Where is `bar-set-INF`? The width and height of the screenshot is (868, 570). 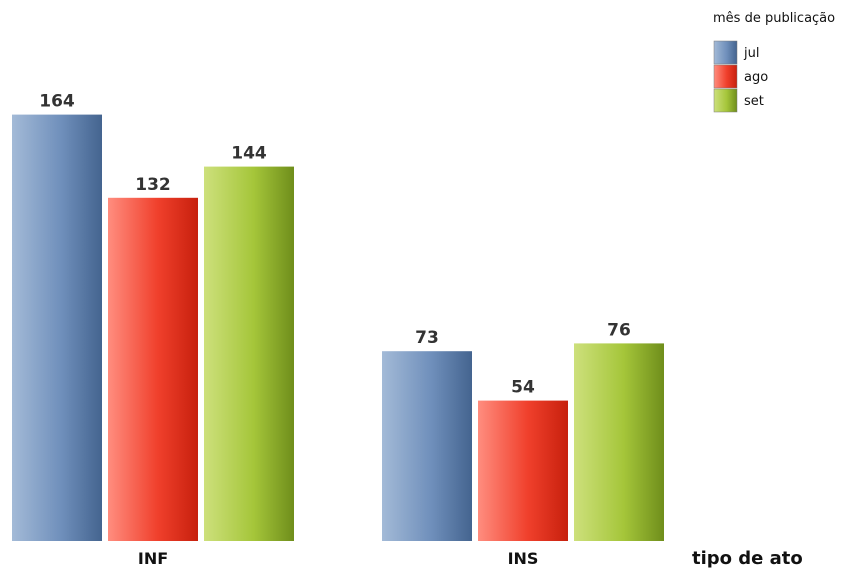
bar-set-INF is located at coordinates (249, 353).